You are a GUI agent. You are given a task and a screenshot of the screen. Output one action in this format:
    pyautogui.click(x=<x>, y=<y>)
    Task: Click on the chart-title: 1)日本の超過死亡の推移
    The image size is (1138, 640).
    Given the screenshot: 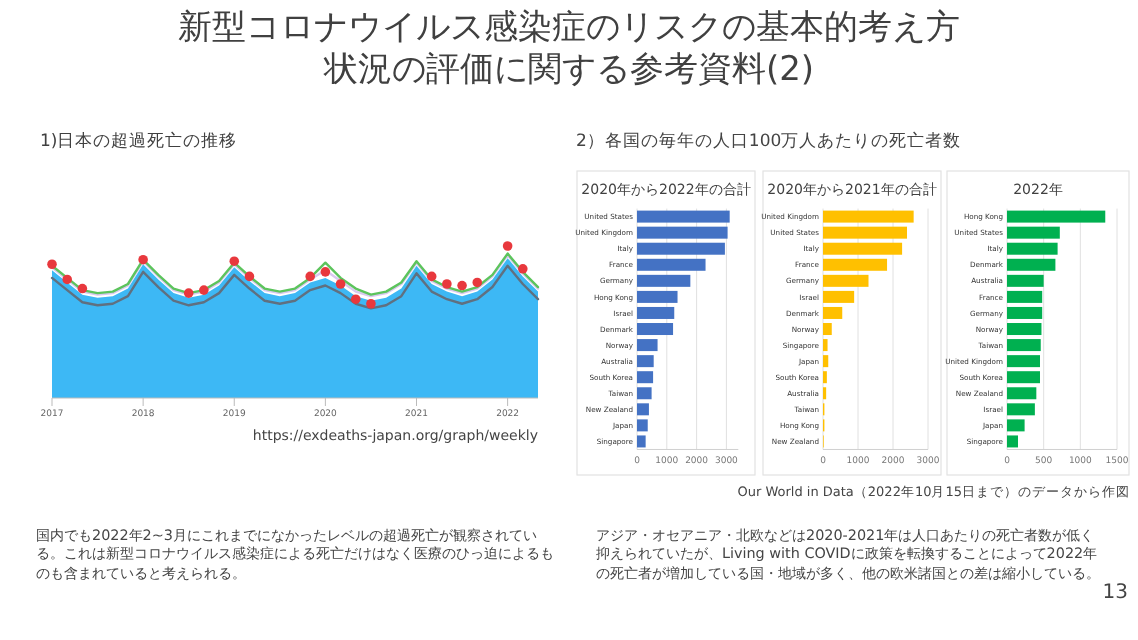 What is the action you would take?
    pyautogui.click(x=139, y=141)
    